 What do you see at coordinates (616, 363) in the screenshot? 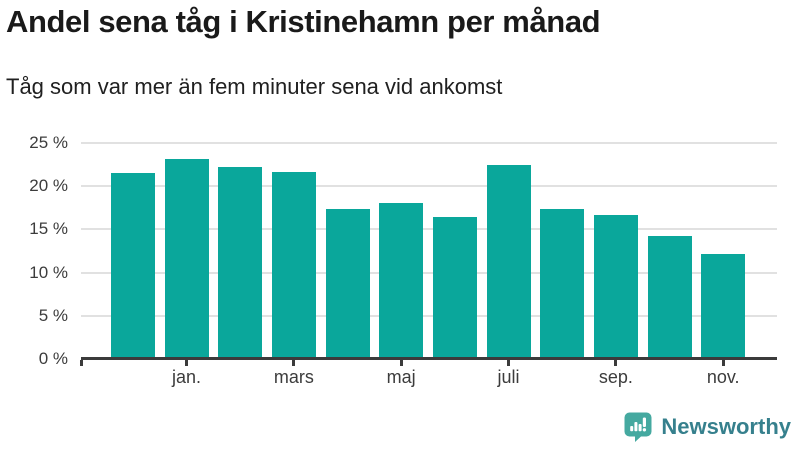
I see `x-axis-tick-sep.` at bounding box center [616, 363].